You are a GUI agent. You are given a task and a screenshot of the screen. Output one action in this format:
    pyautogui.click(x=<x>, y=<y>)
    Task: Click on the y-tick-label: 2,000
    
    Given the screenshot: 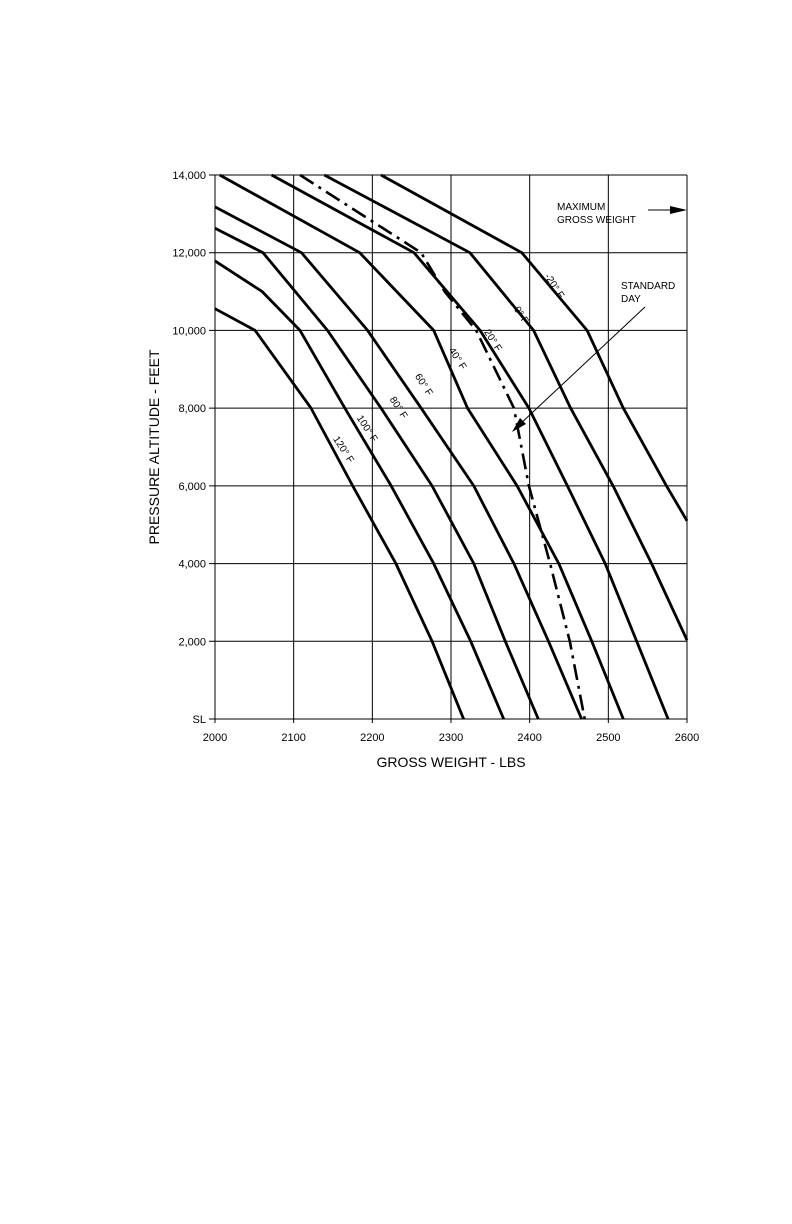 What is the action you would take?
    pyautogui.click(x=192, y=642)
    